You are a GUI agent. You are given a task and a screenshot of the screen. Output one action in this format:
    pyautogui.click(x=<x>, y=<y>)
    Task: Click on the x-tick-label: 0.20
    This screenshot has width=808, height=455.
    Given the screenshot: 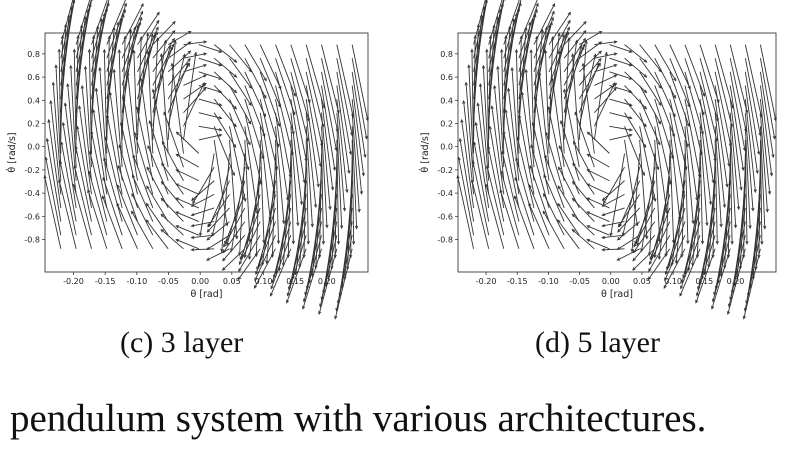 What is the action you would take?
    pyautogui.click(x=736, y=281)
    